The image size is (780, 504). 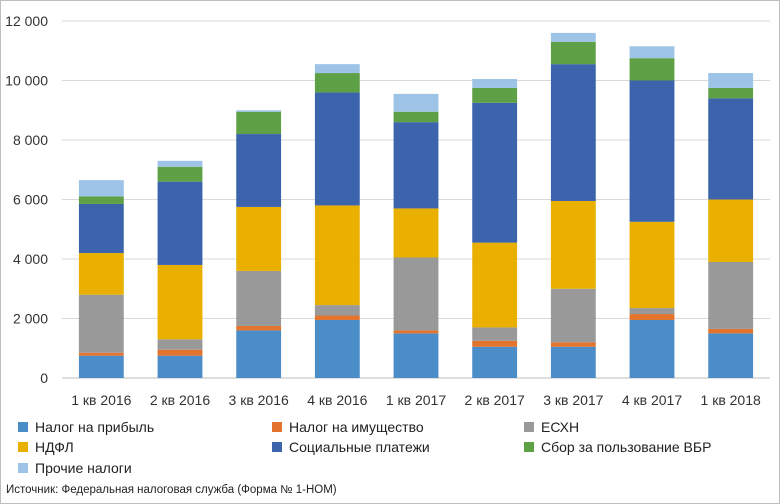 What do you see at coordinates (54, 447) in the screenshot?
I see `legend-label: НДФЛ` at bounding box center [54, 447].